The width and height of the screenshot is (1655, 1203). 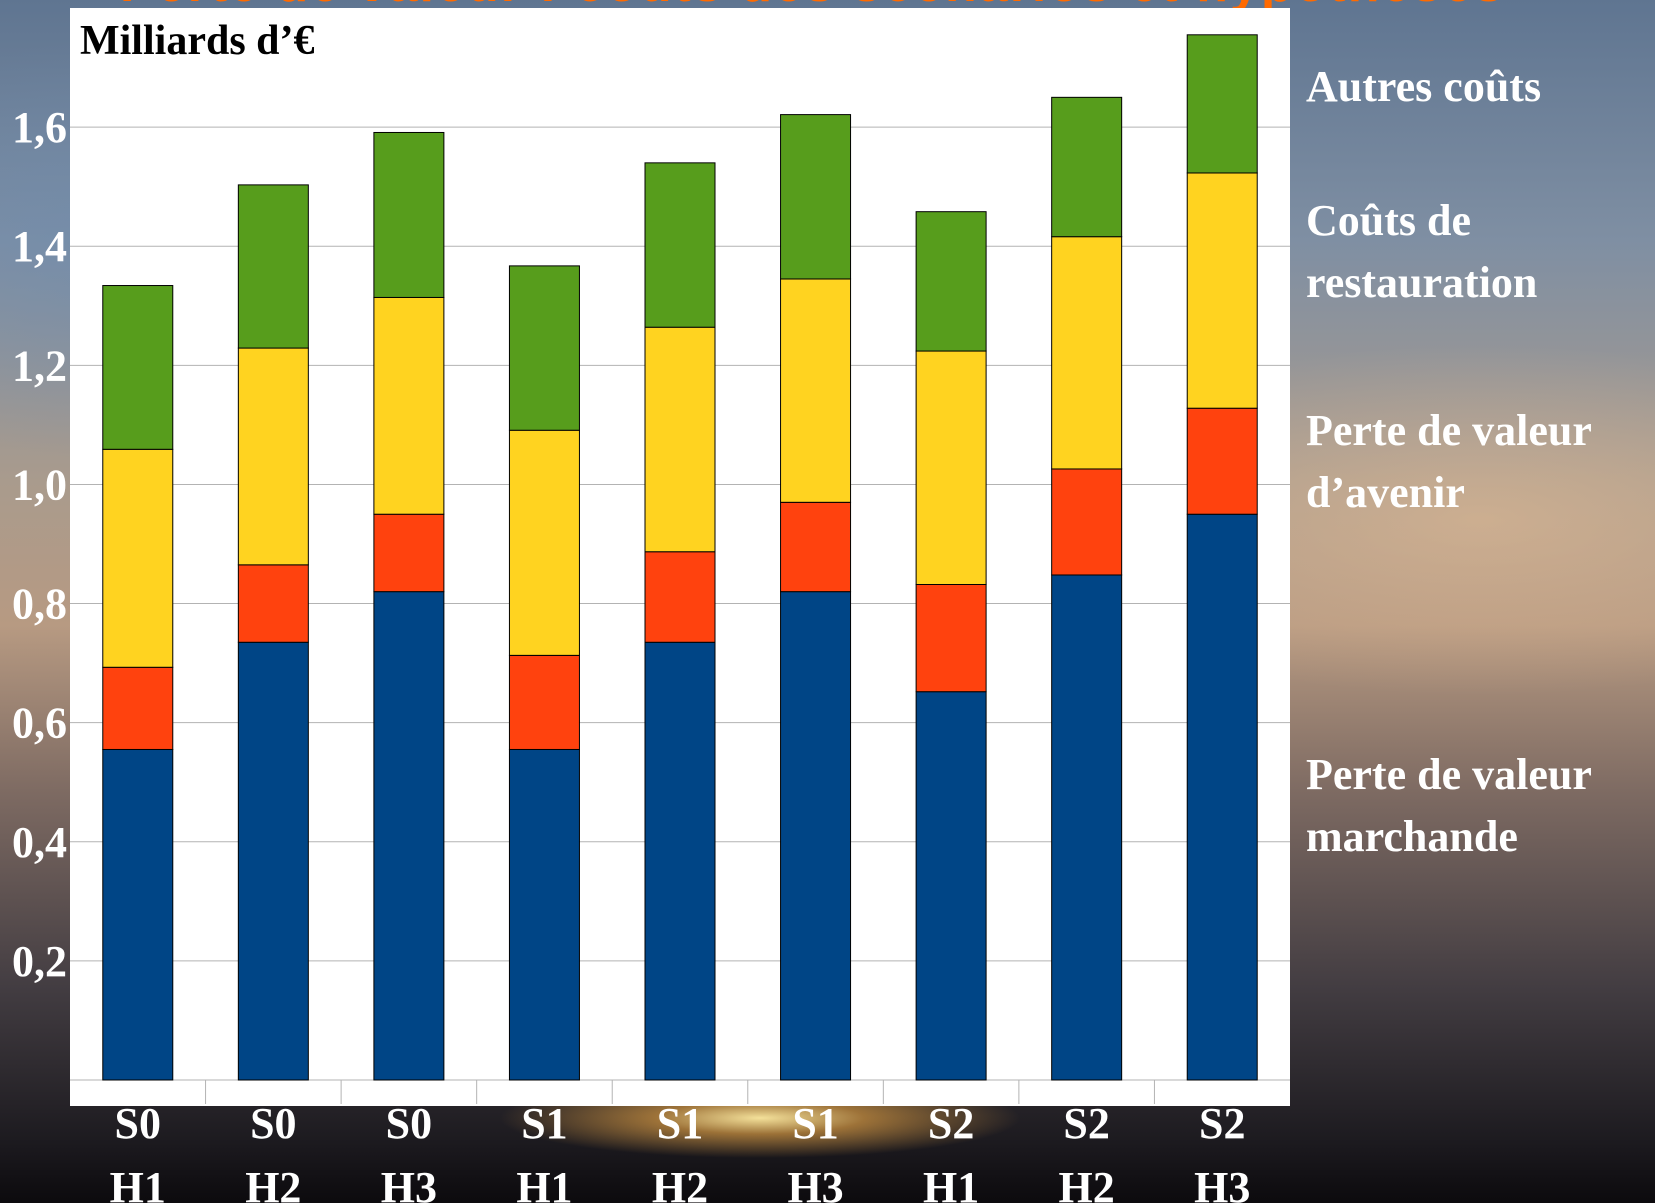 What do you see at coordinates (39, 604) in the screenshot?
I see `y-tick-label: 0,8` at bounding box center [39, 604].